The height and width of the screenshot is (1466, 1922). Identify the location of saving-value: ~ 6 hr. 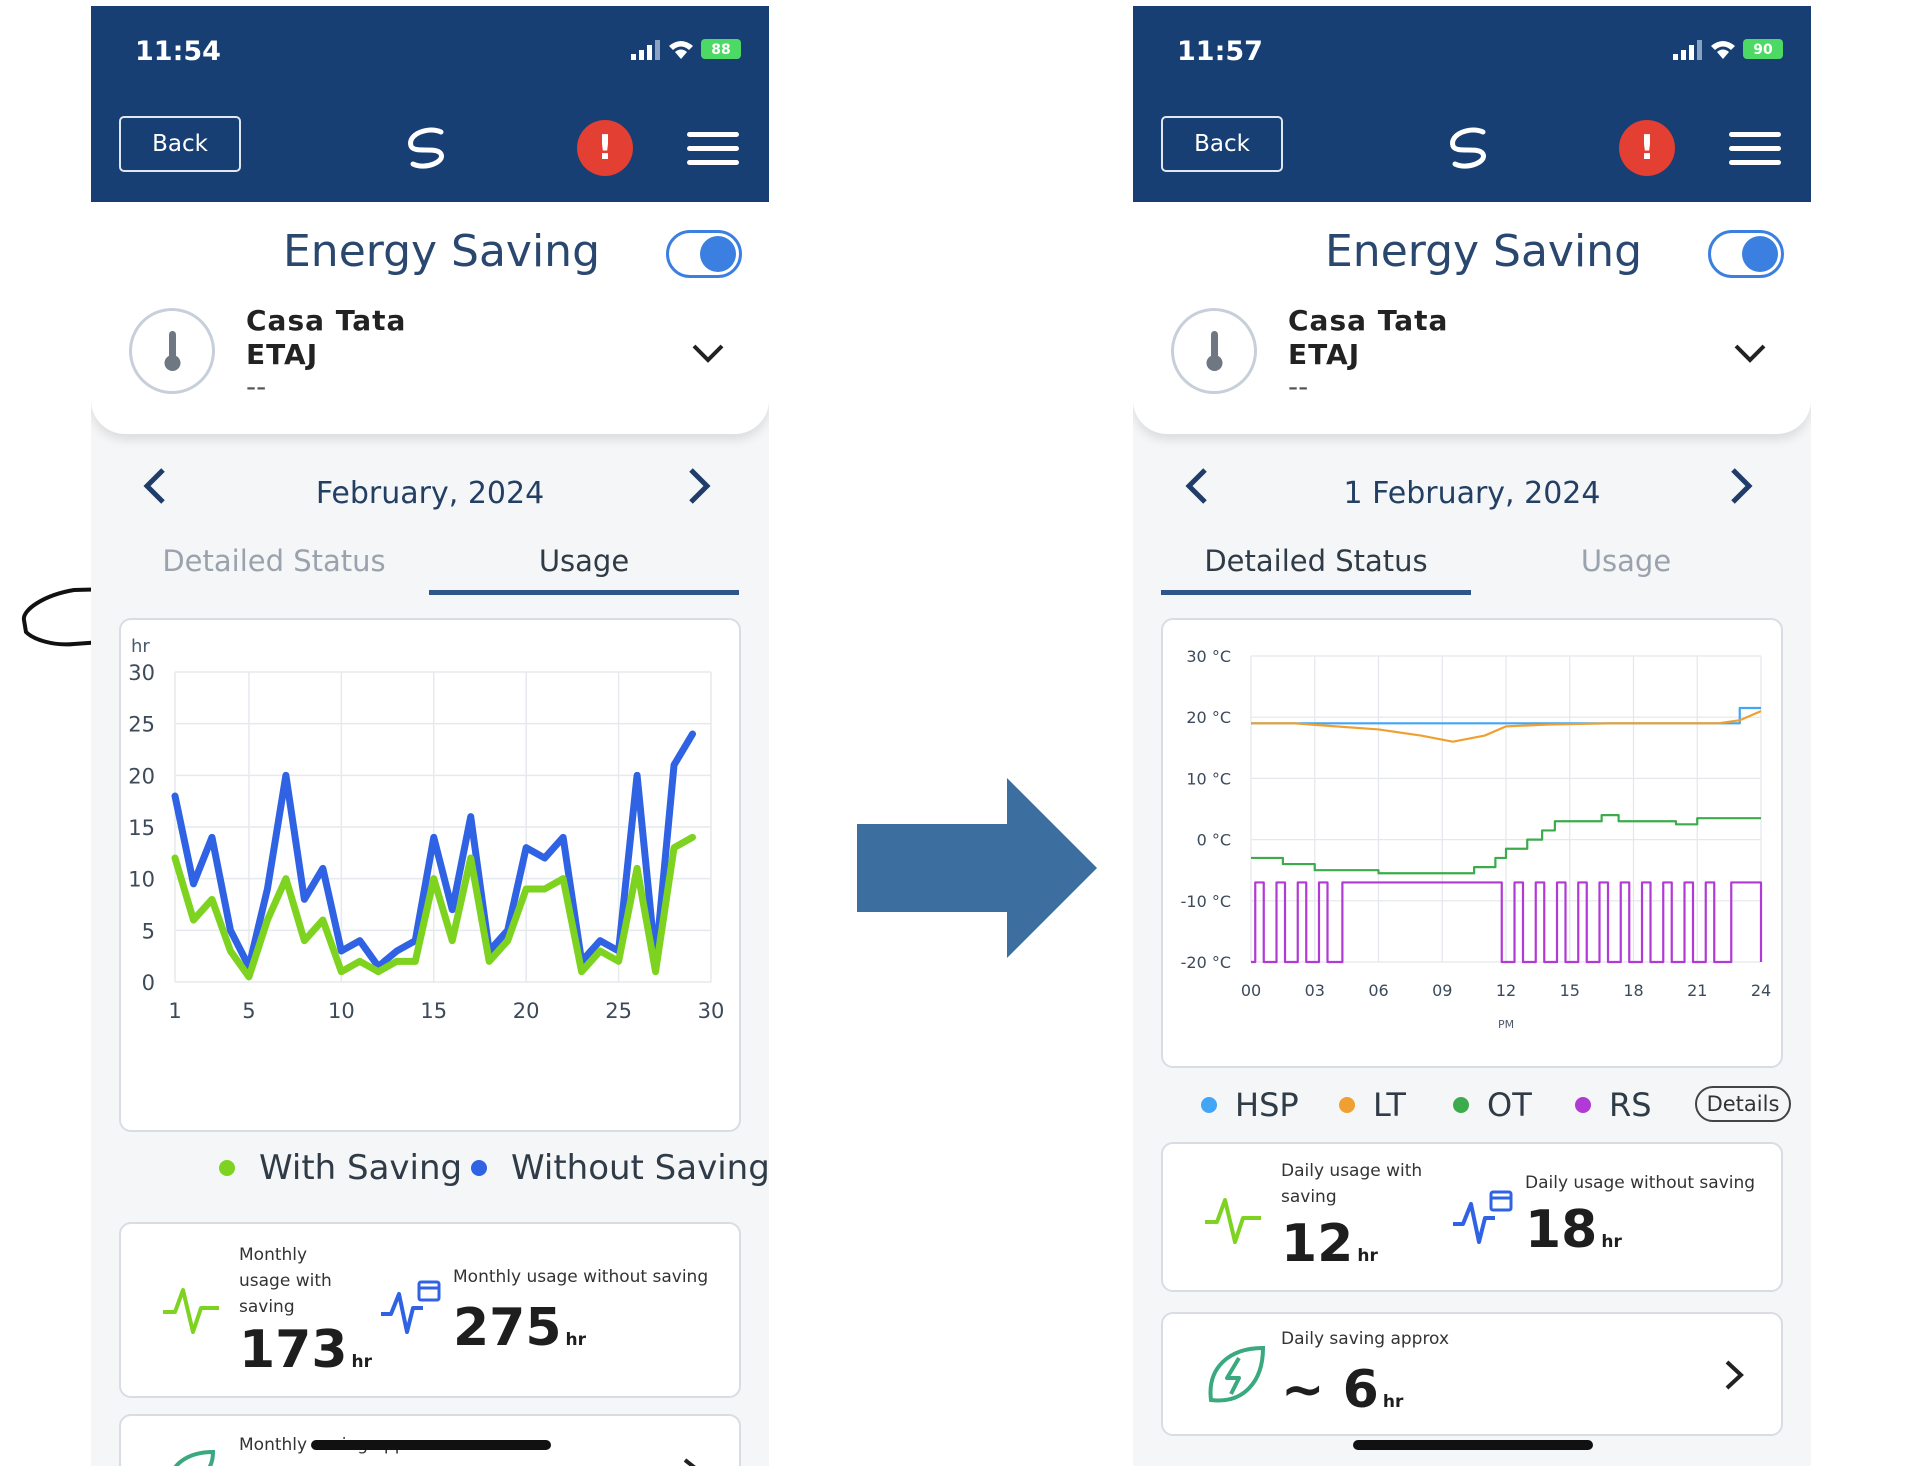
(1342, 1390).